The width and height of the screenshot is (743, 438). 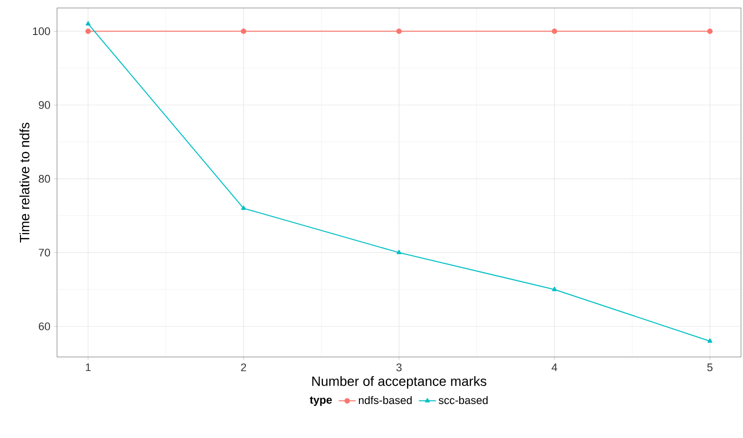 What do you see at coordinates (243, 368) in the screenshot?
I see `x-tick-label: 2` at bounding box center [243, 368].